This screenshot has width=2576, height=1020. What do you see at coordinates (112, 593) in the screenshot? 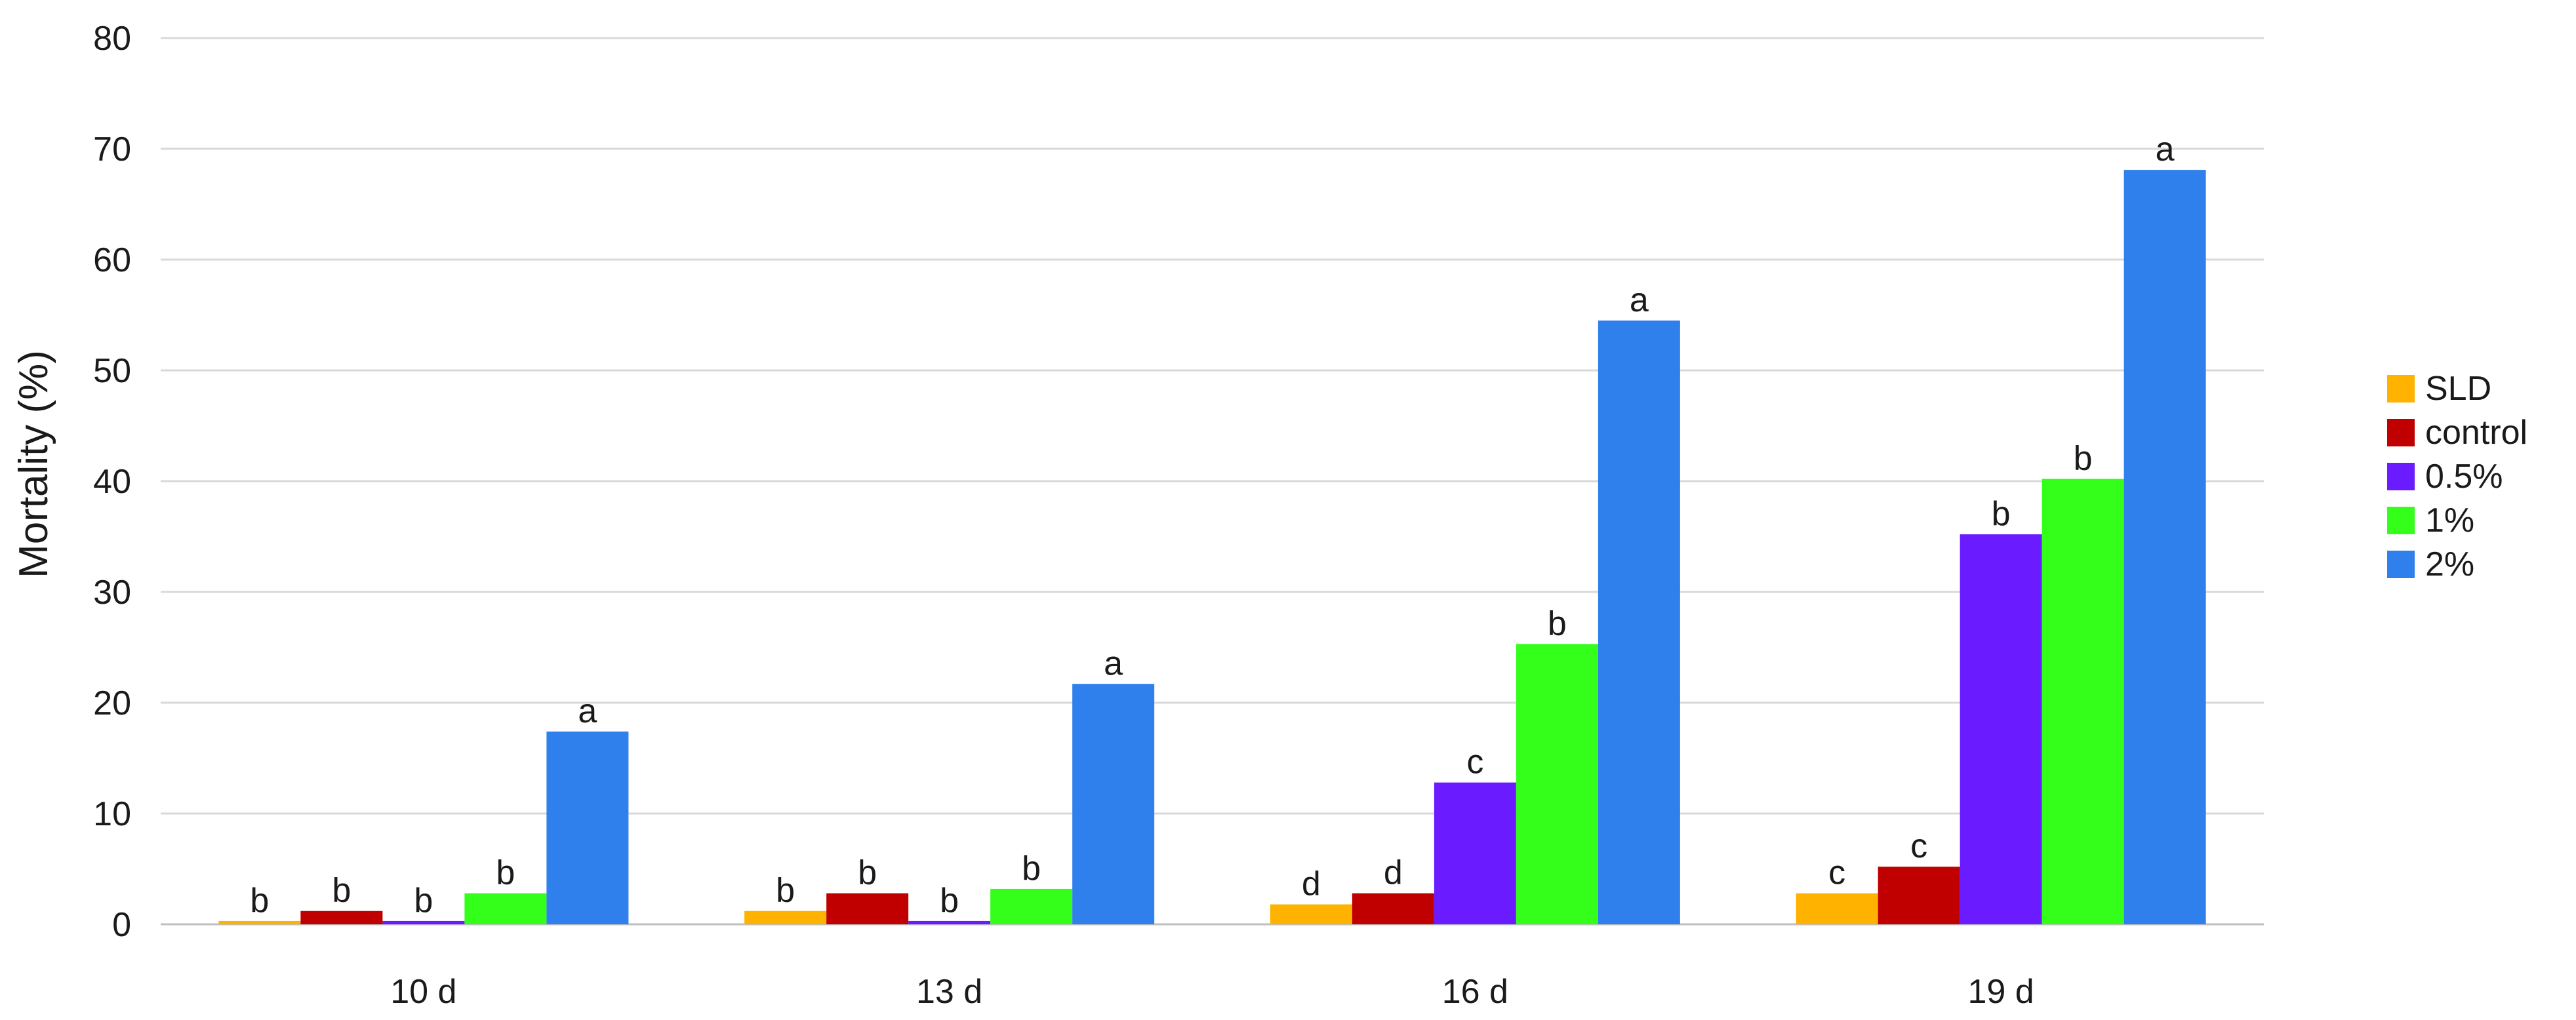
I see `y-tick-label: 30` at bounding box center [112, 593].